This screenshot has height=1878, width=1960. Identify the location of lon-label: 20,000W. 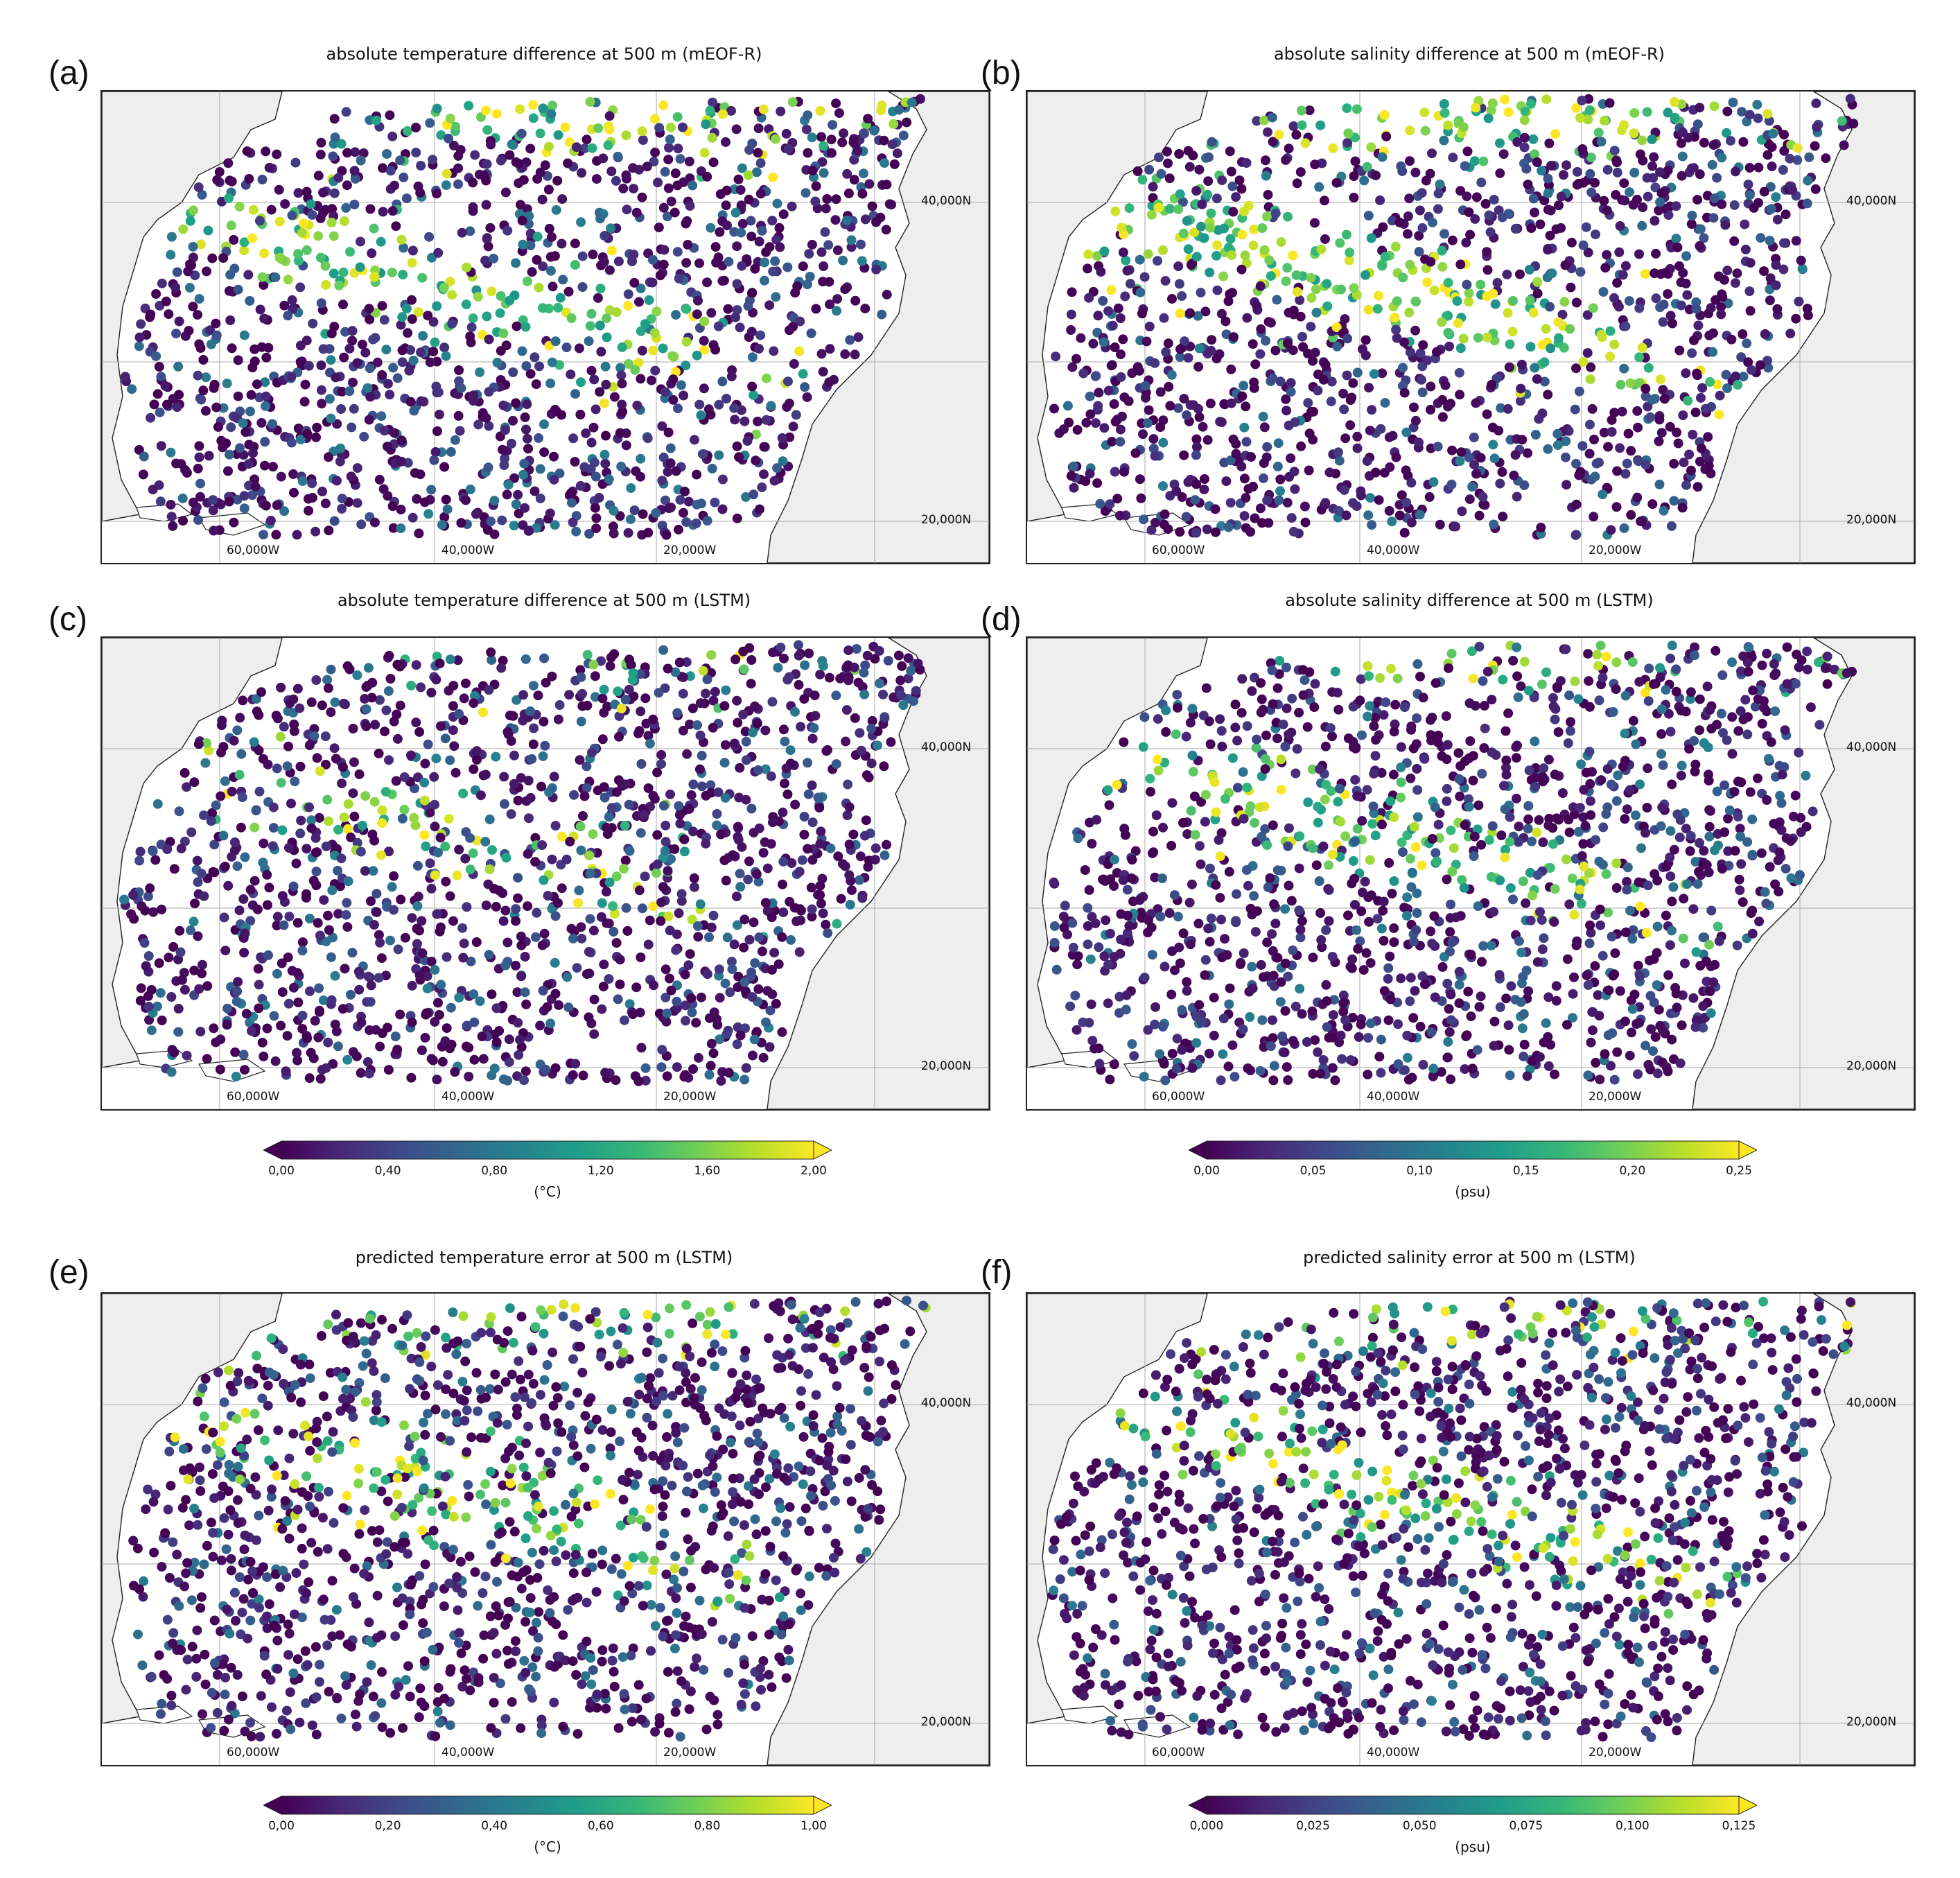
(690, 1097).